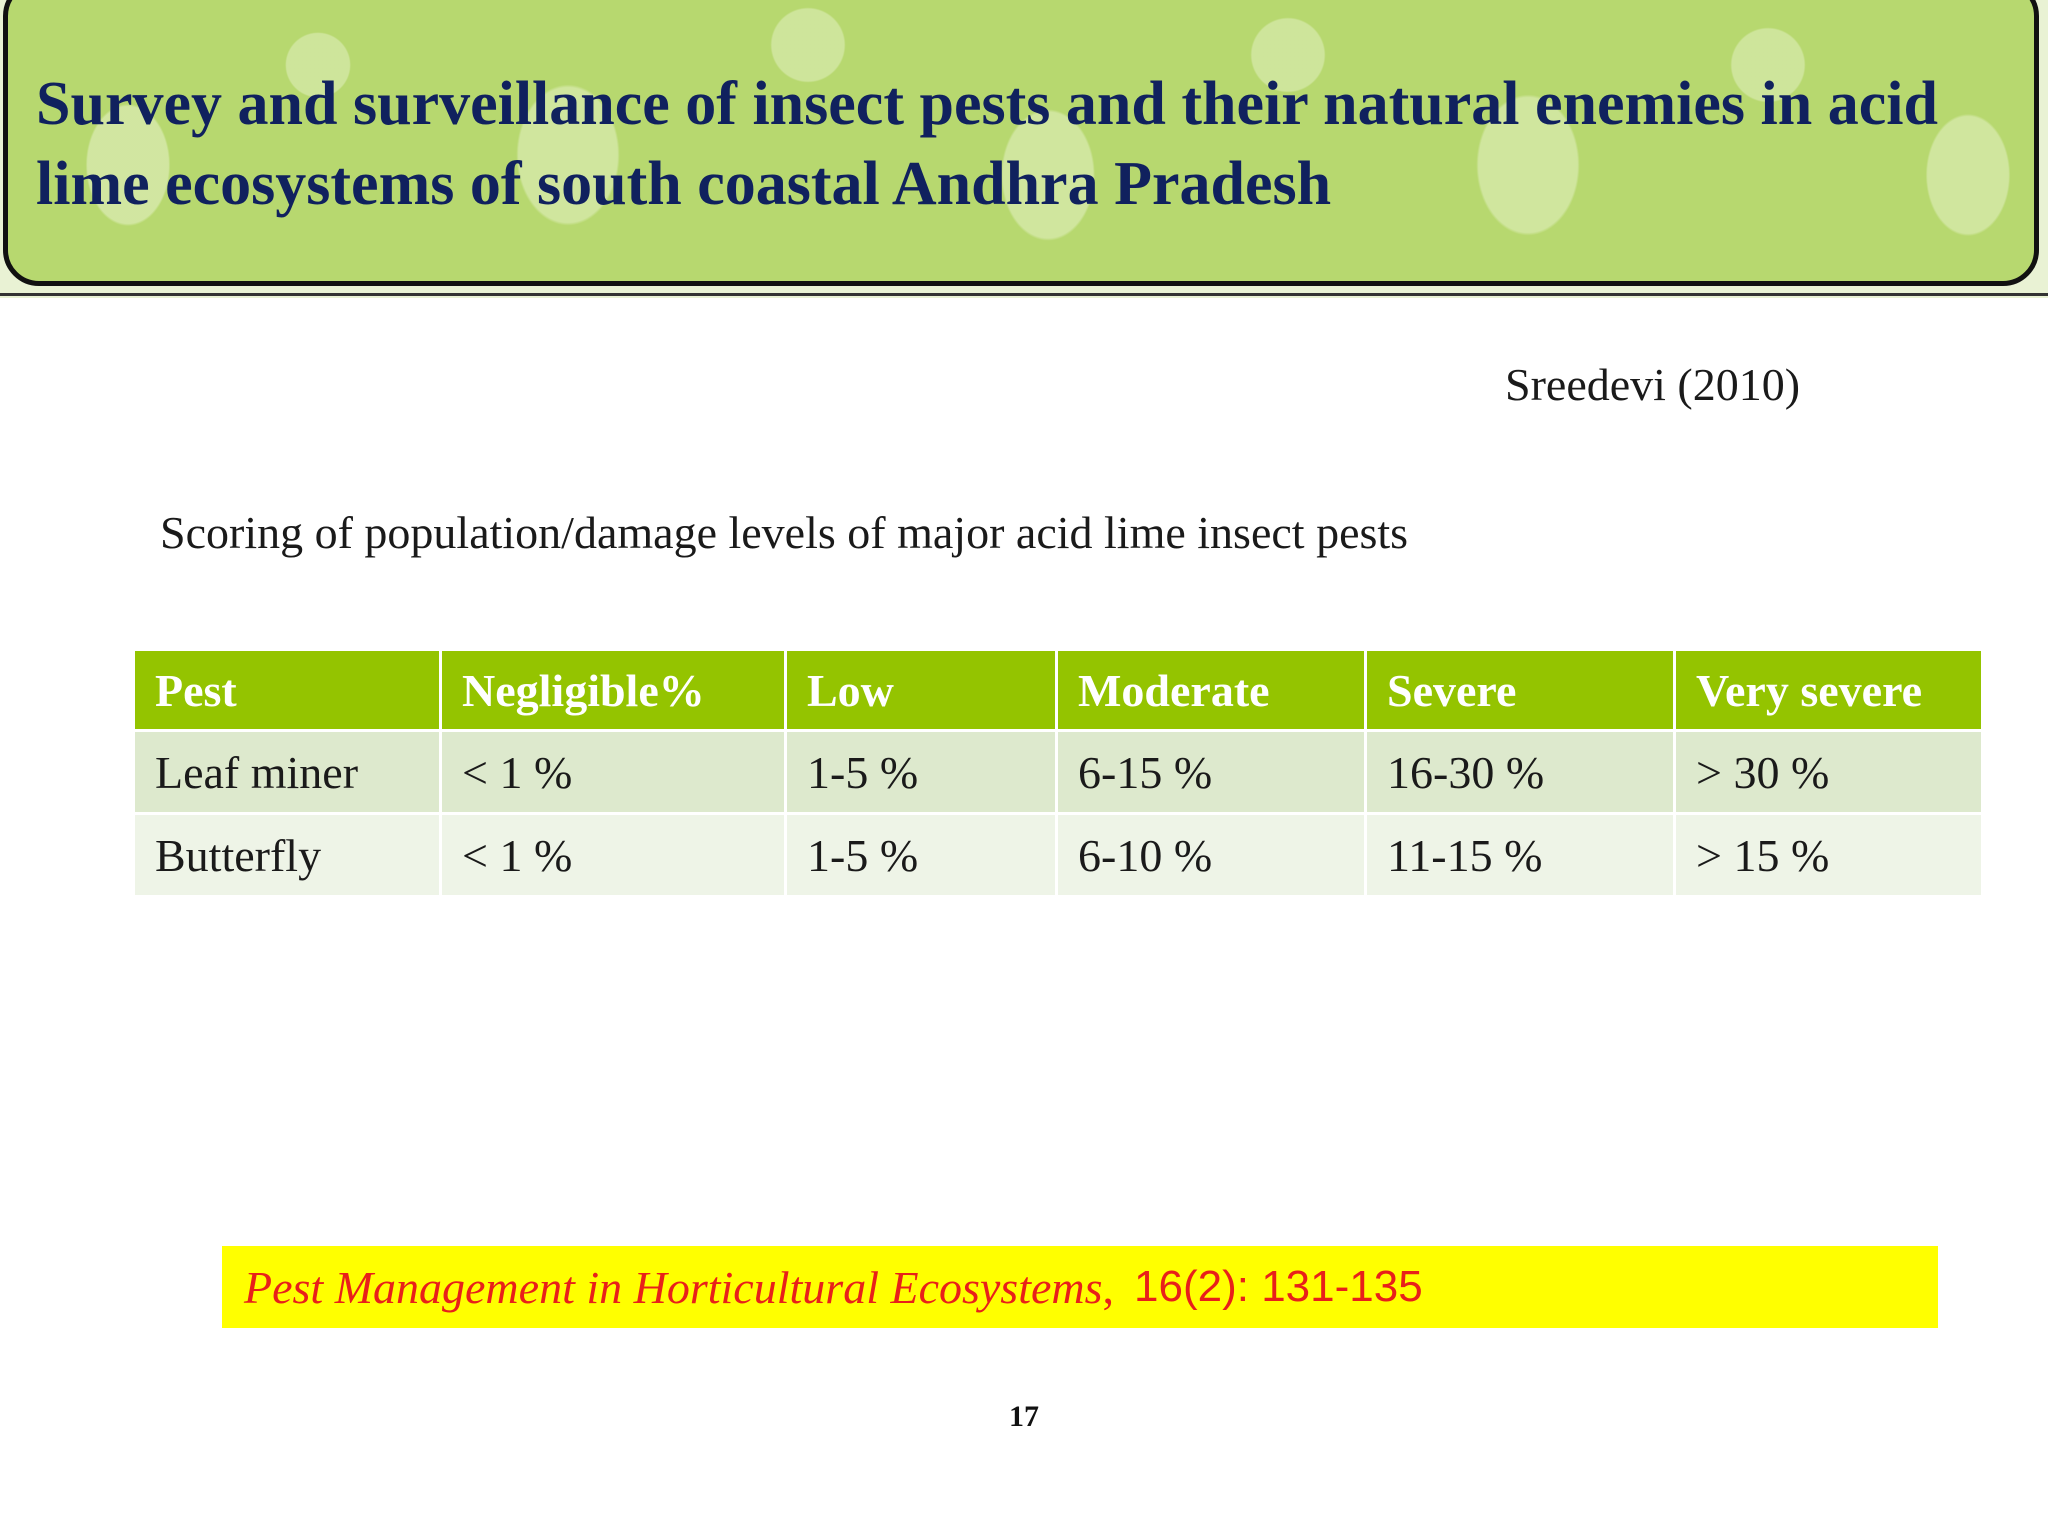  Describe the element at coordinates (1211, 772) in the screenshot. I see `table-cell: 6-15 %` at that location.